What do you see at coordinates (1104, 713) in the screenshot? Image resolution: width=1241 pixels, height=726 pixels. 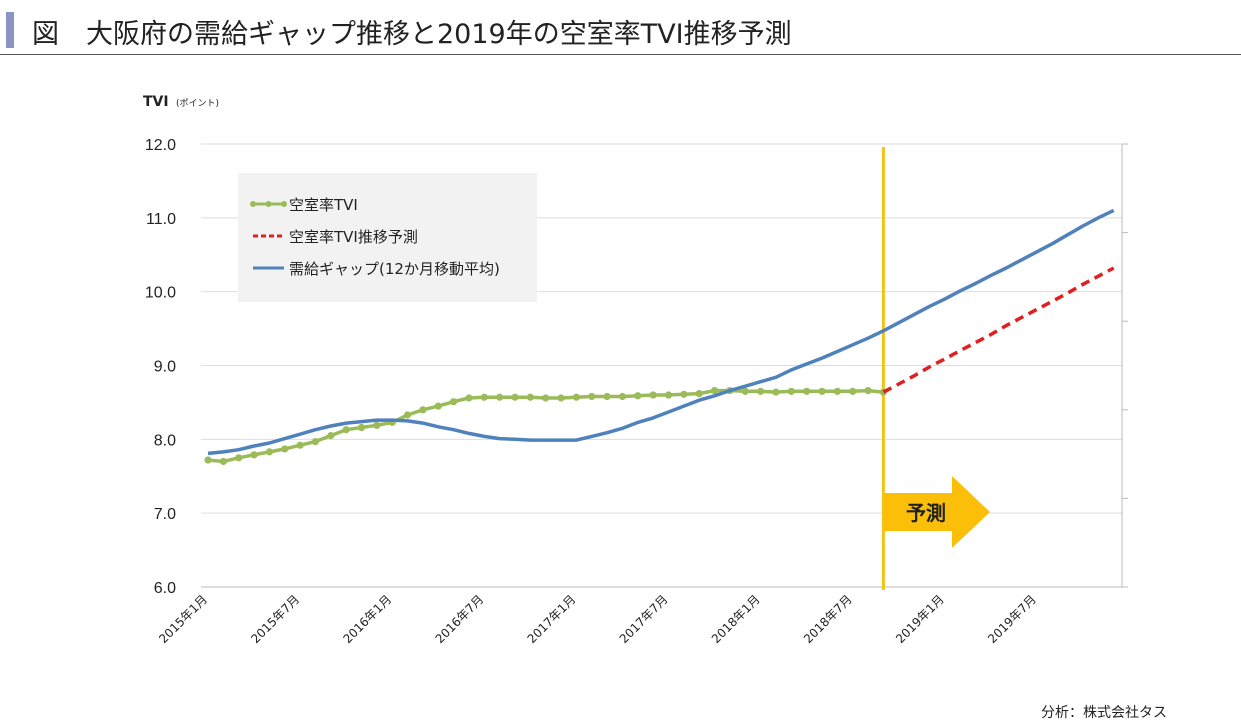 I see `source-credit: 分析：株式会社タス` at bounding box center [1104, 713].